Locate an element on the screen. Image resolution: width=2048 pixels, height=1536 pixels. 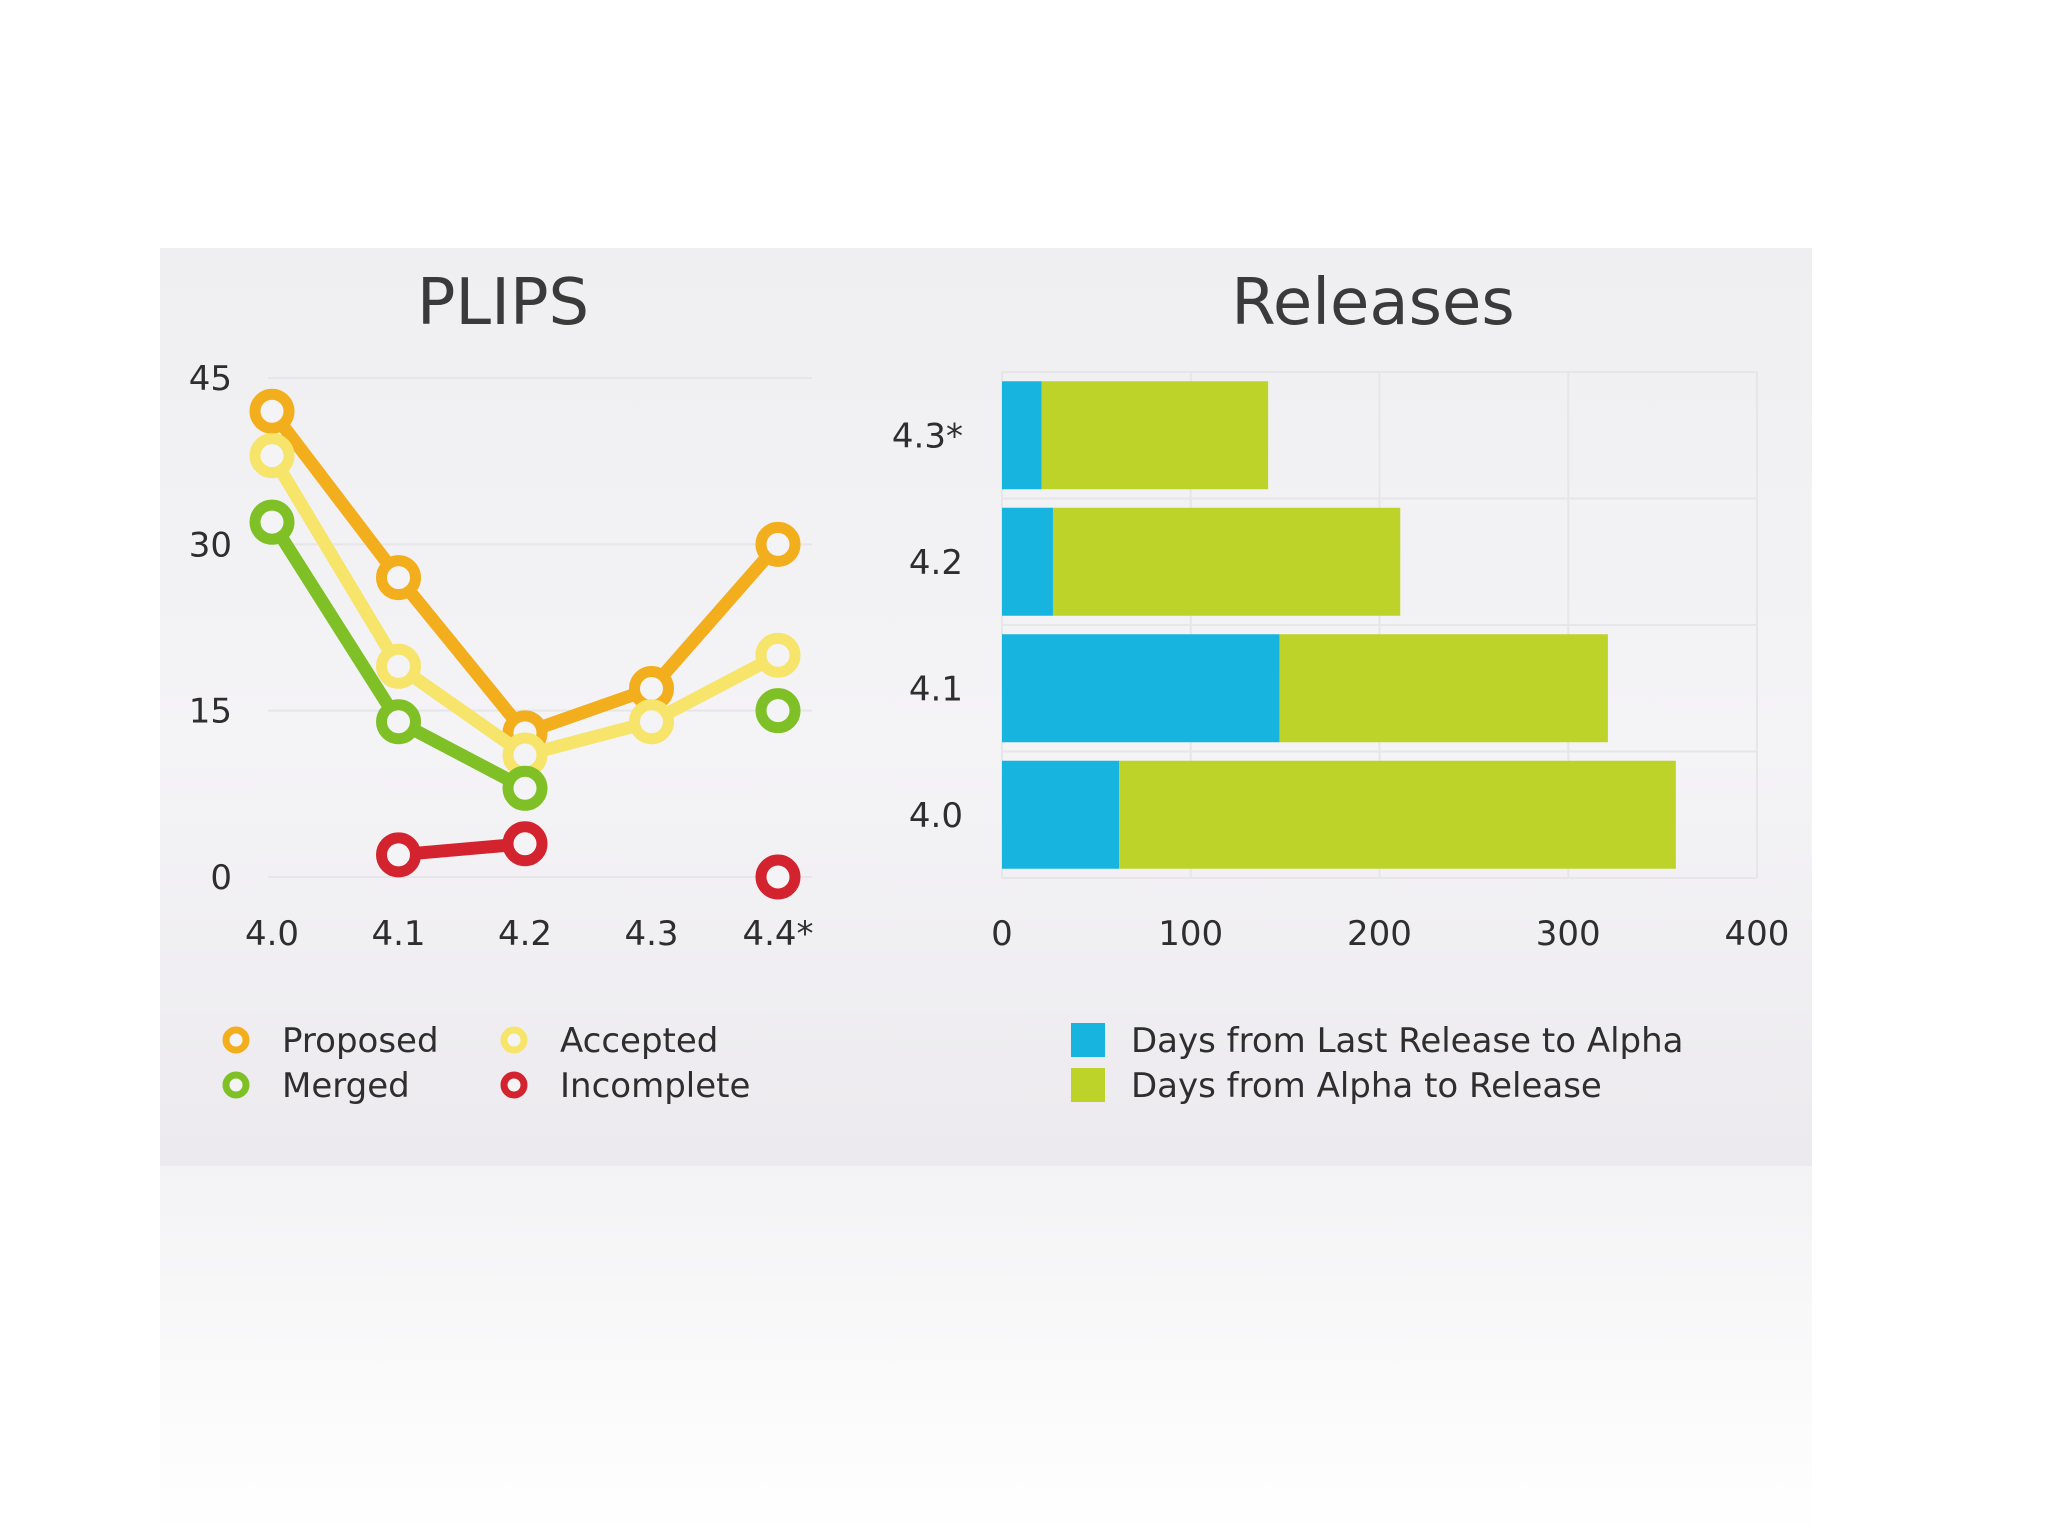
legend-marker-incomplete is located at coordinates (514, 1085).